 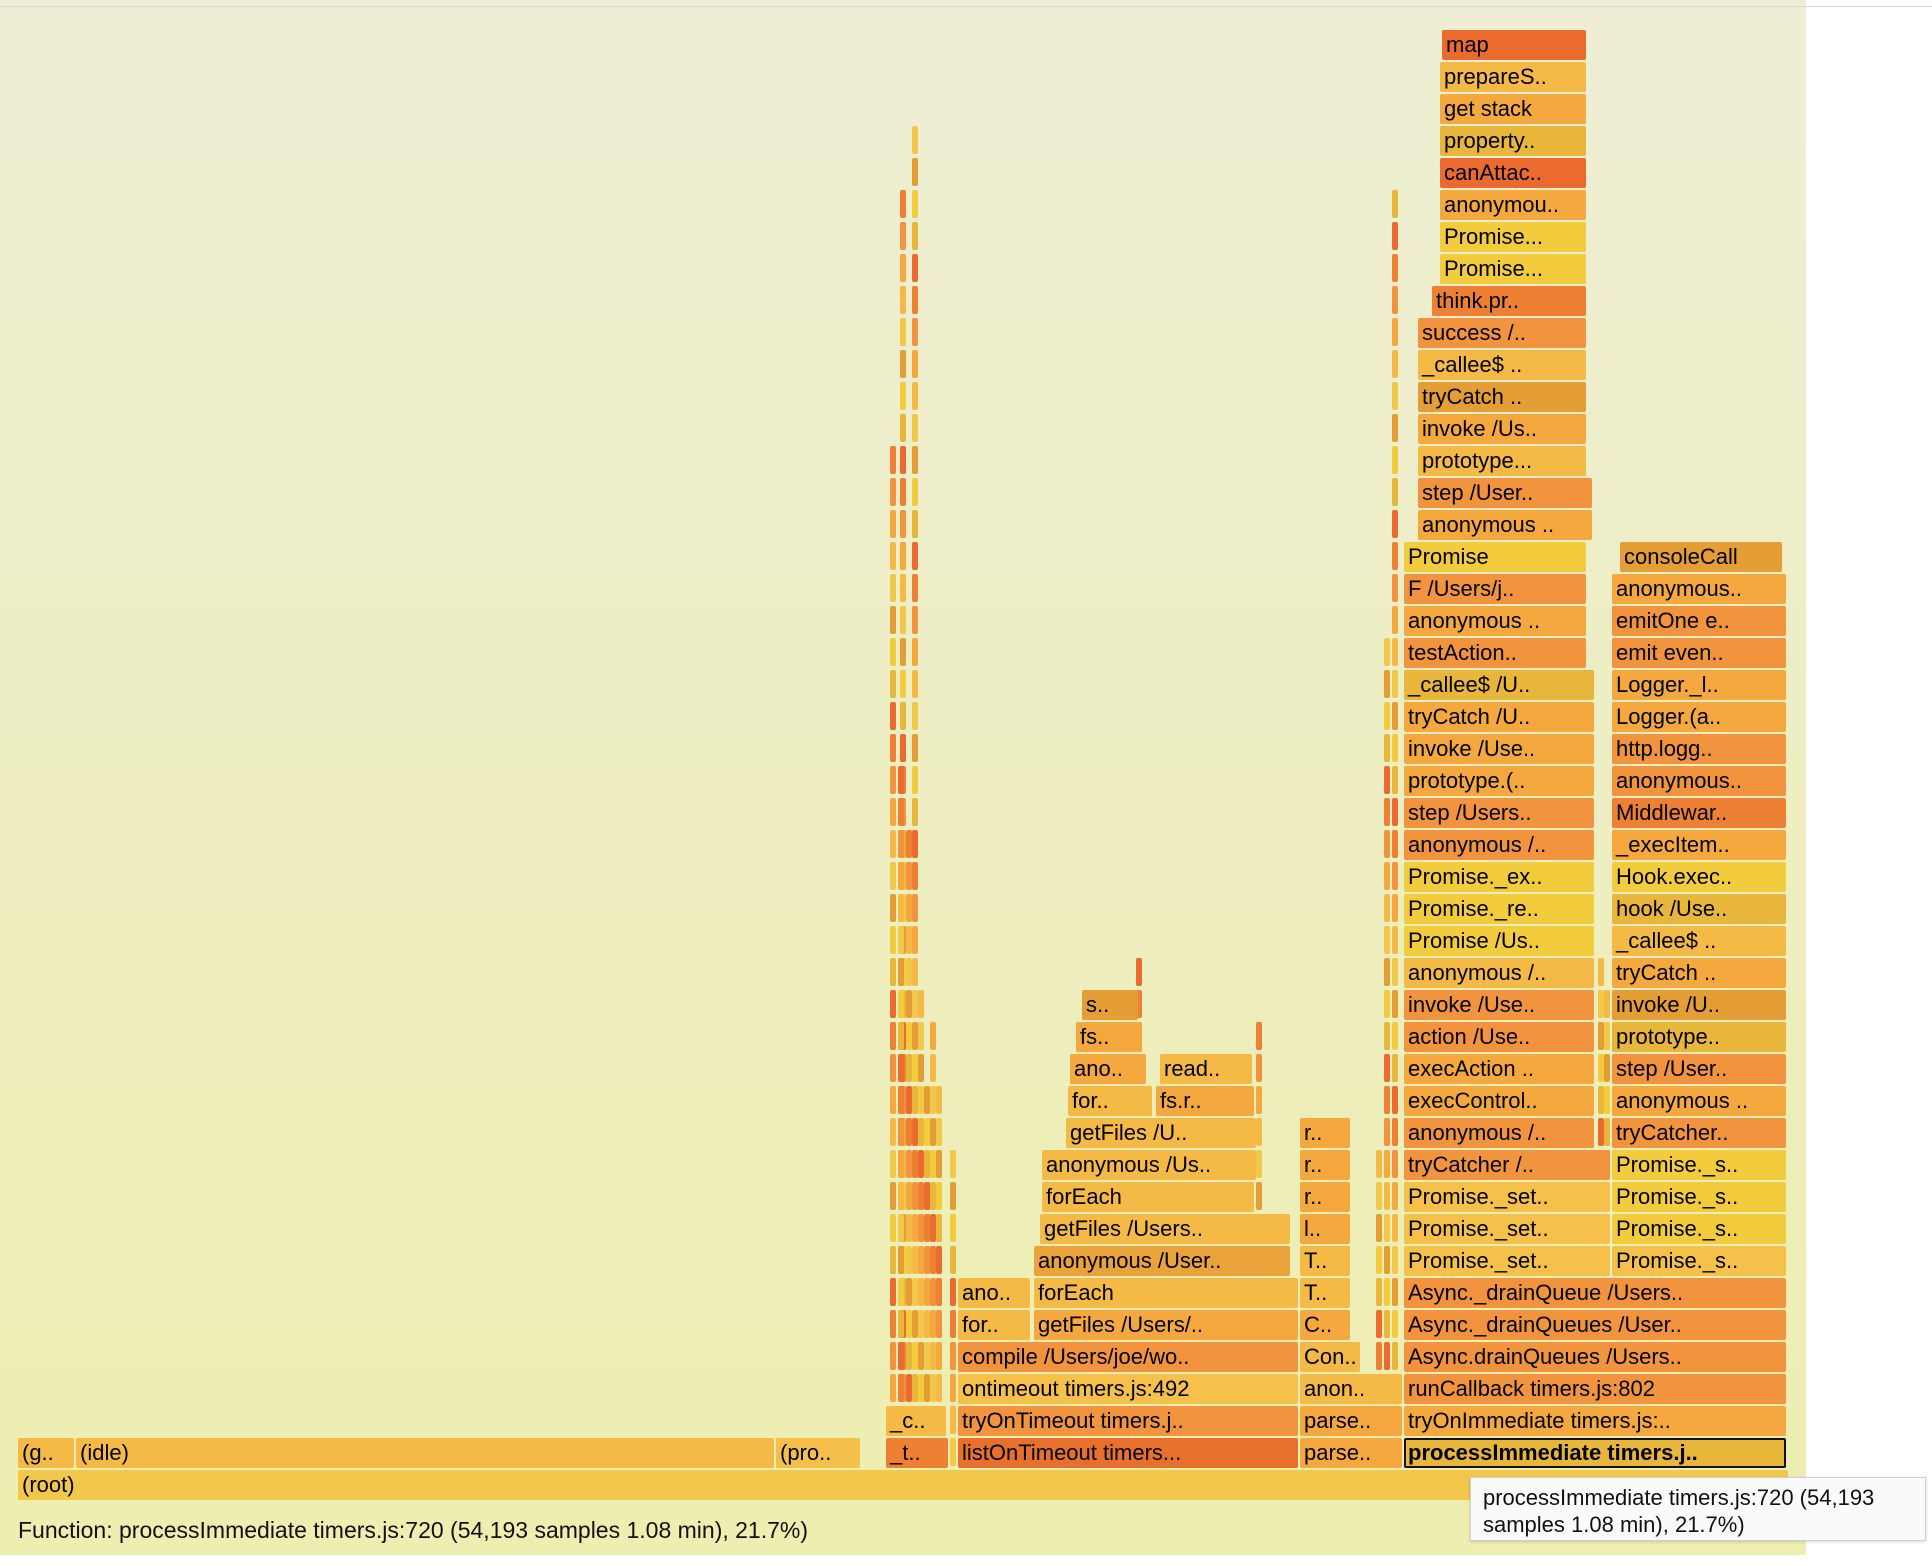 I want to click on stack-frame: step /User.., so click(x=1699, y=1069).